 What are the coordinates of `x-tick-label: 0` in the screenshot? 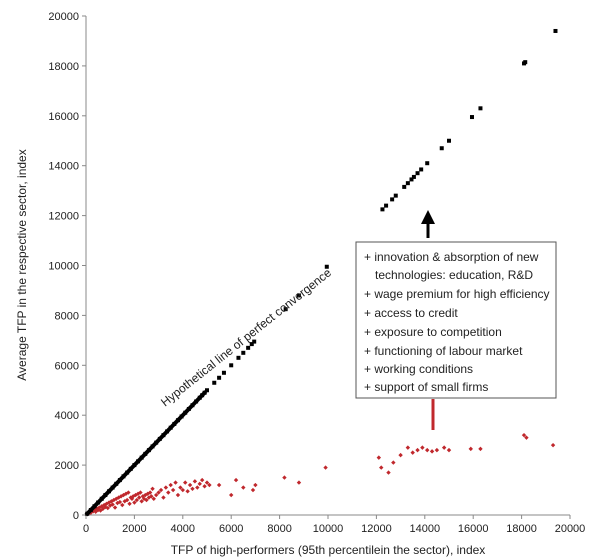 It's located at (86, 529).